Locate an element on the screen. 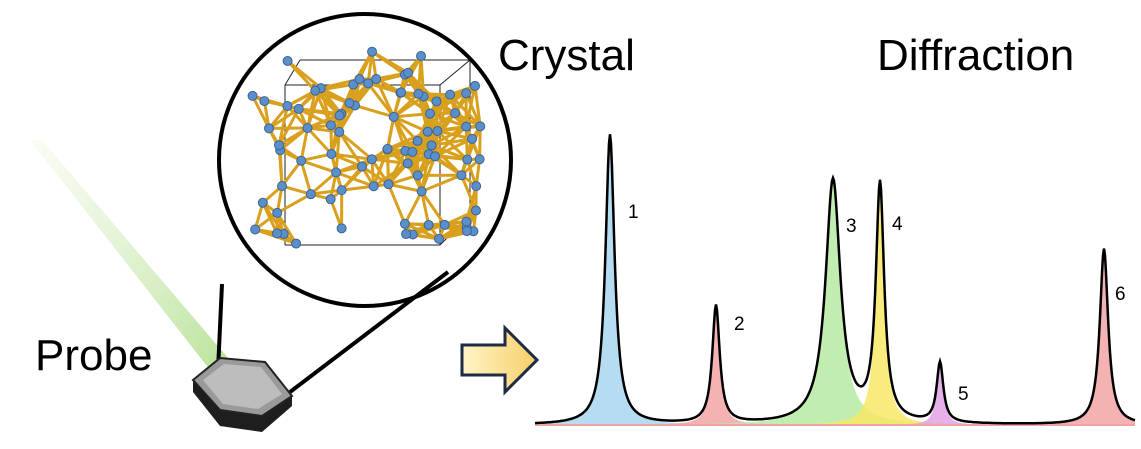  diffraction-label: Diffraction is located at coordinates (975, 55).